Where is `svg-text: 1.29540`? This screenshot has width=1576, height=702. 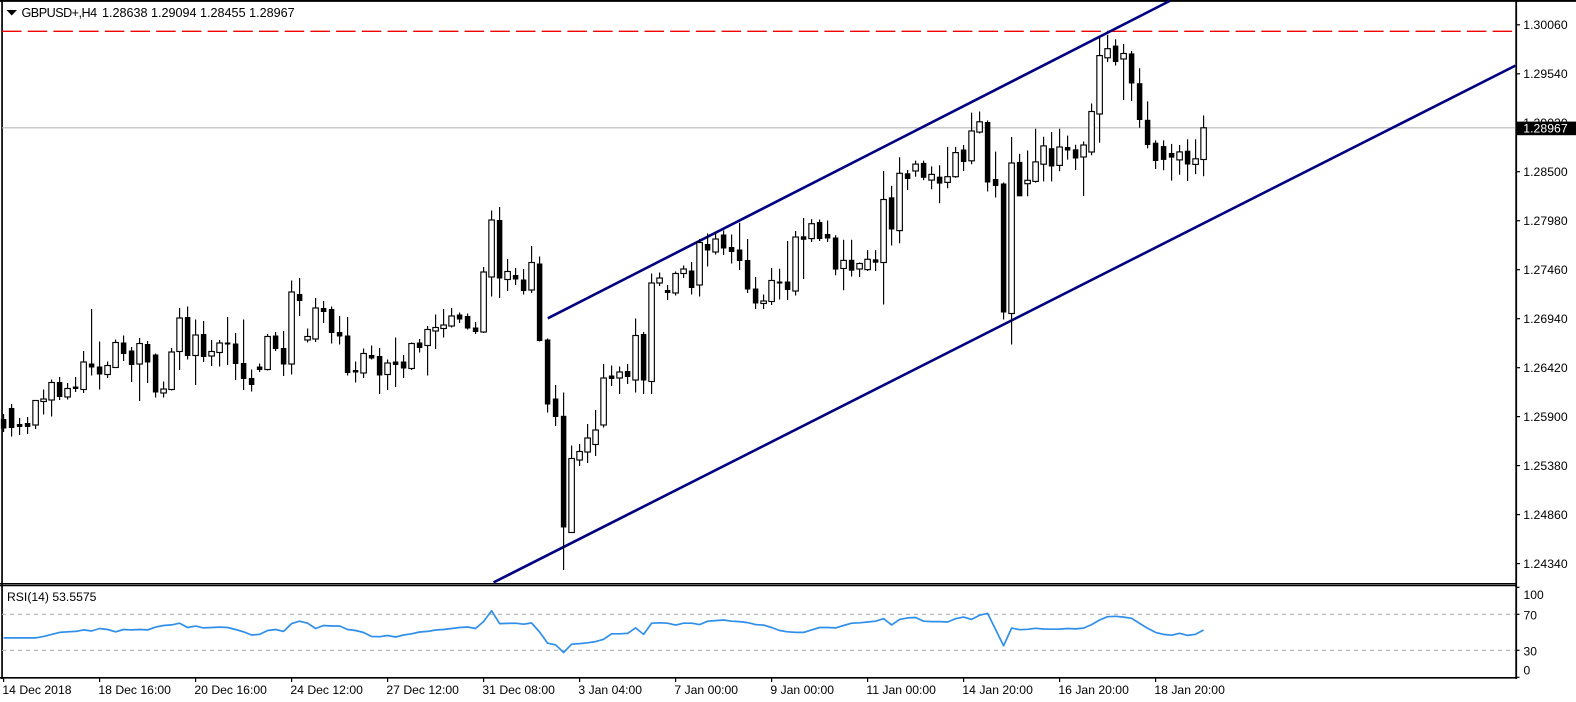 svg-text: 1.29540 is located at coordinates (1545, 74).